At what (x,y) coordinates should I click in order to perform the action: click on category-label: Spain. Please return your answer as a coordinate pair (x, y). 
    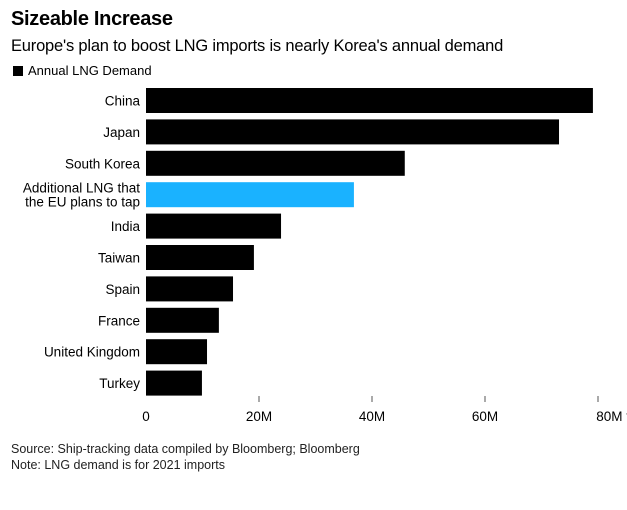
    Looking at the image, I should click on (122, 289).